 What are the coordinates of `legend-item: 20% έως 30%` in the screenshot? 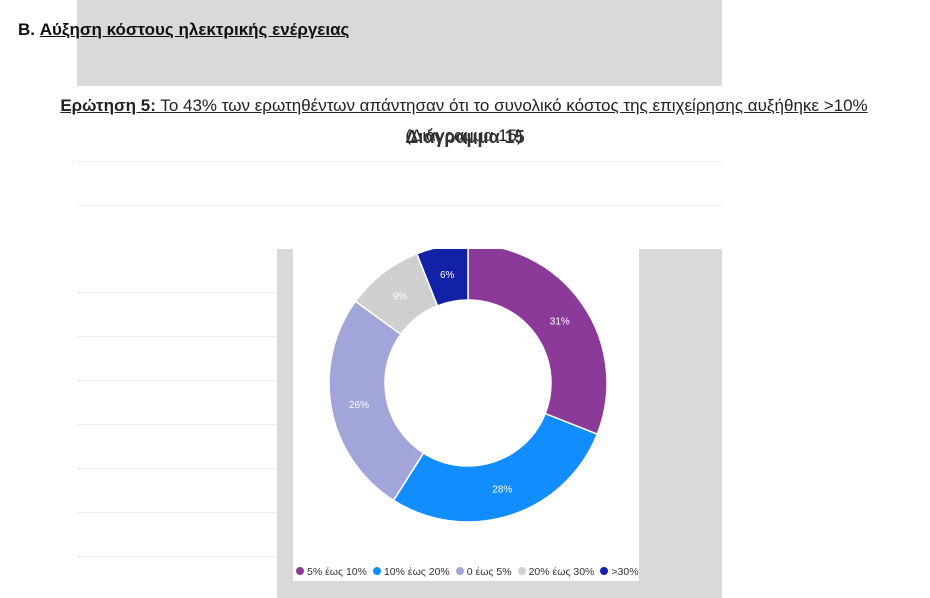 It's located at (556, 572).